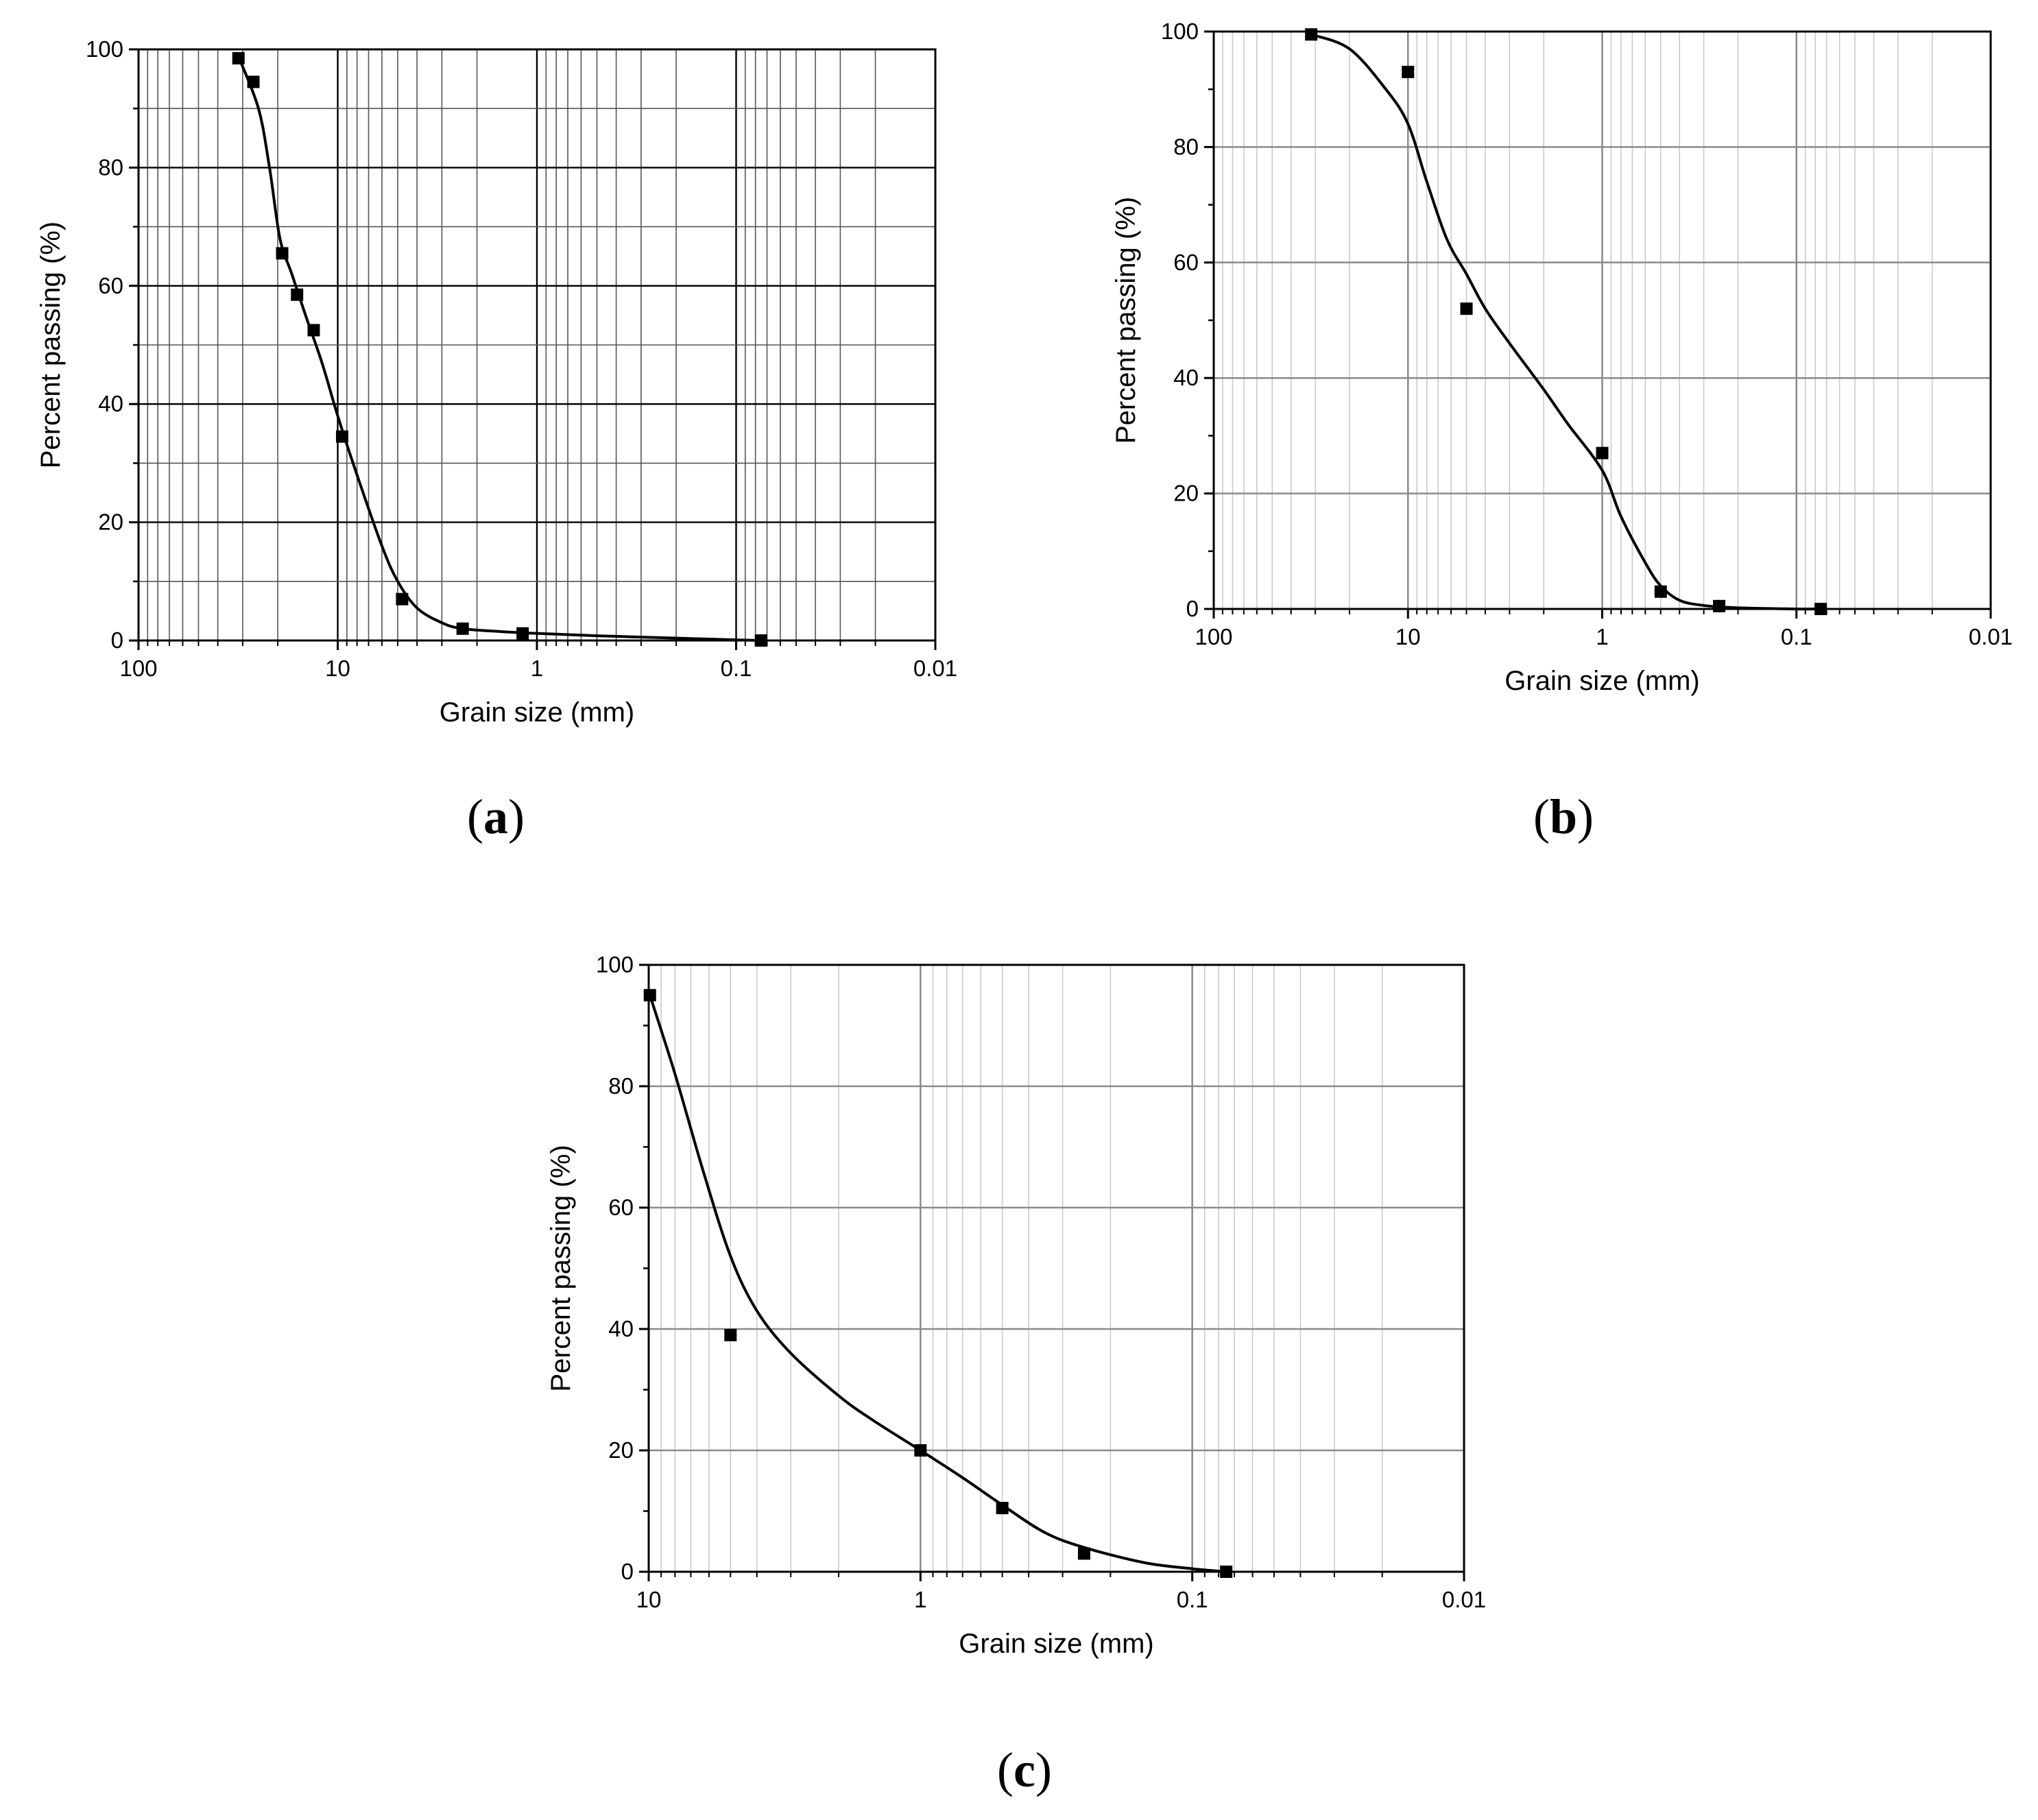 The width and height of the screenshot is (2038, 1820). I want to click on plot-area, so click(1056, 1268).